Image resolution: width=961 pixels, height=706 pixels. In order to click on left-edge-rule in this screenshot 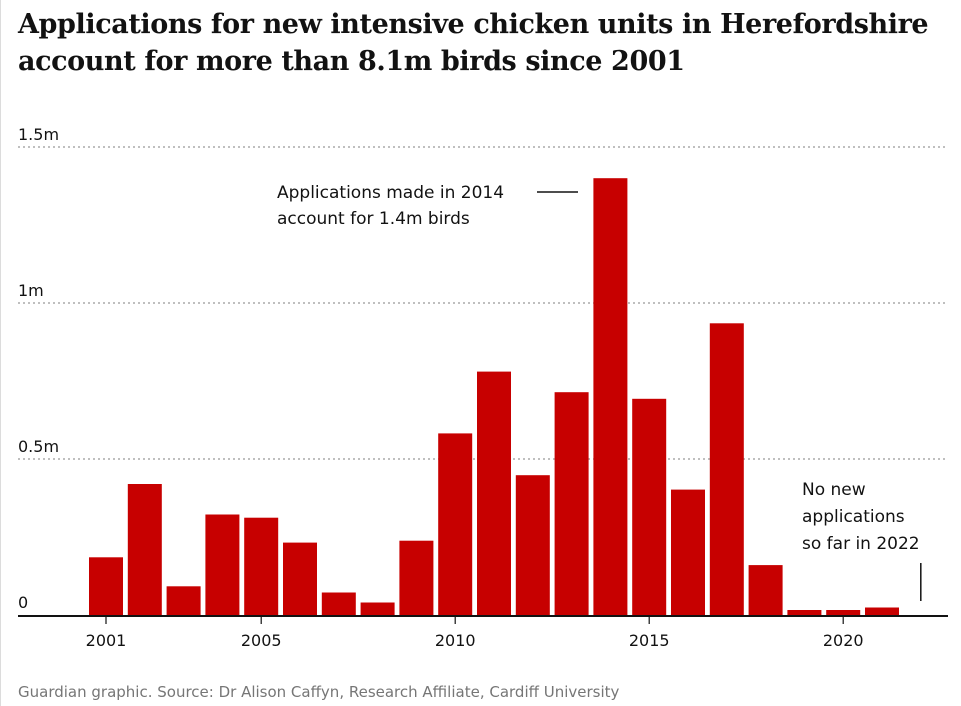, I will do `click(0, 353)`.